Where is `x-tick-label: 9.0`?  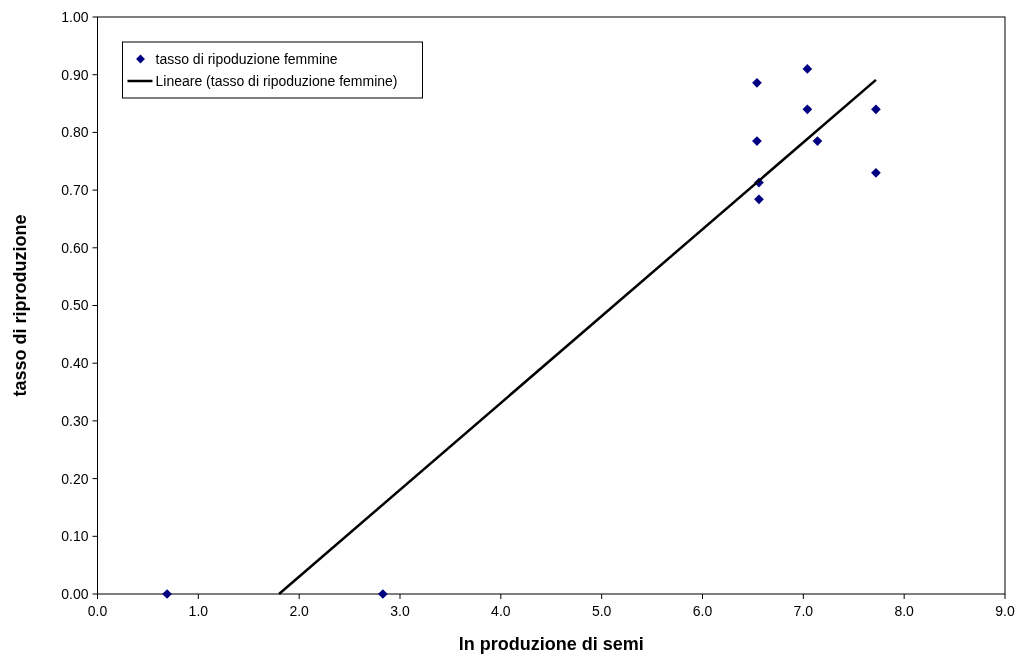
x-tick-label: 9.0 is located at coordinates (1005, 611).